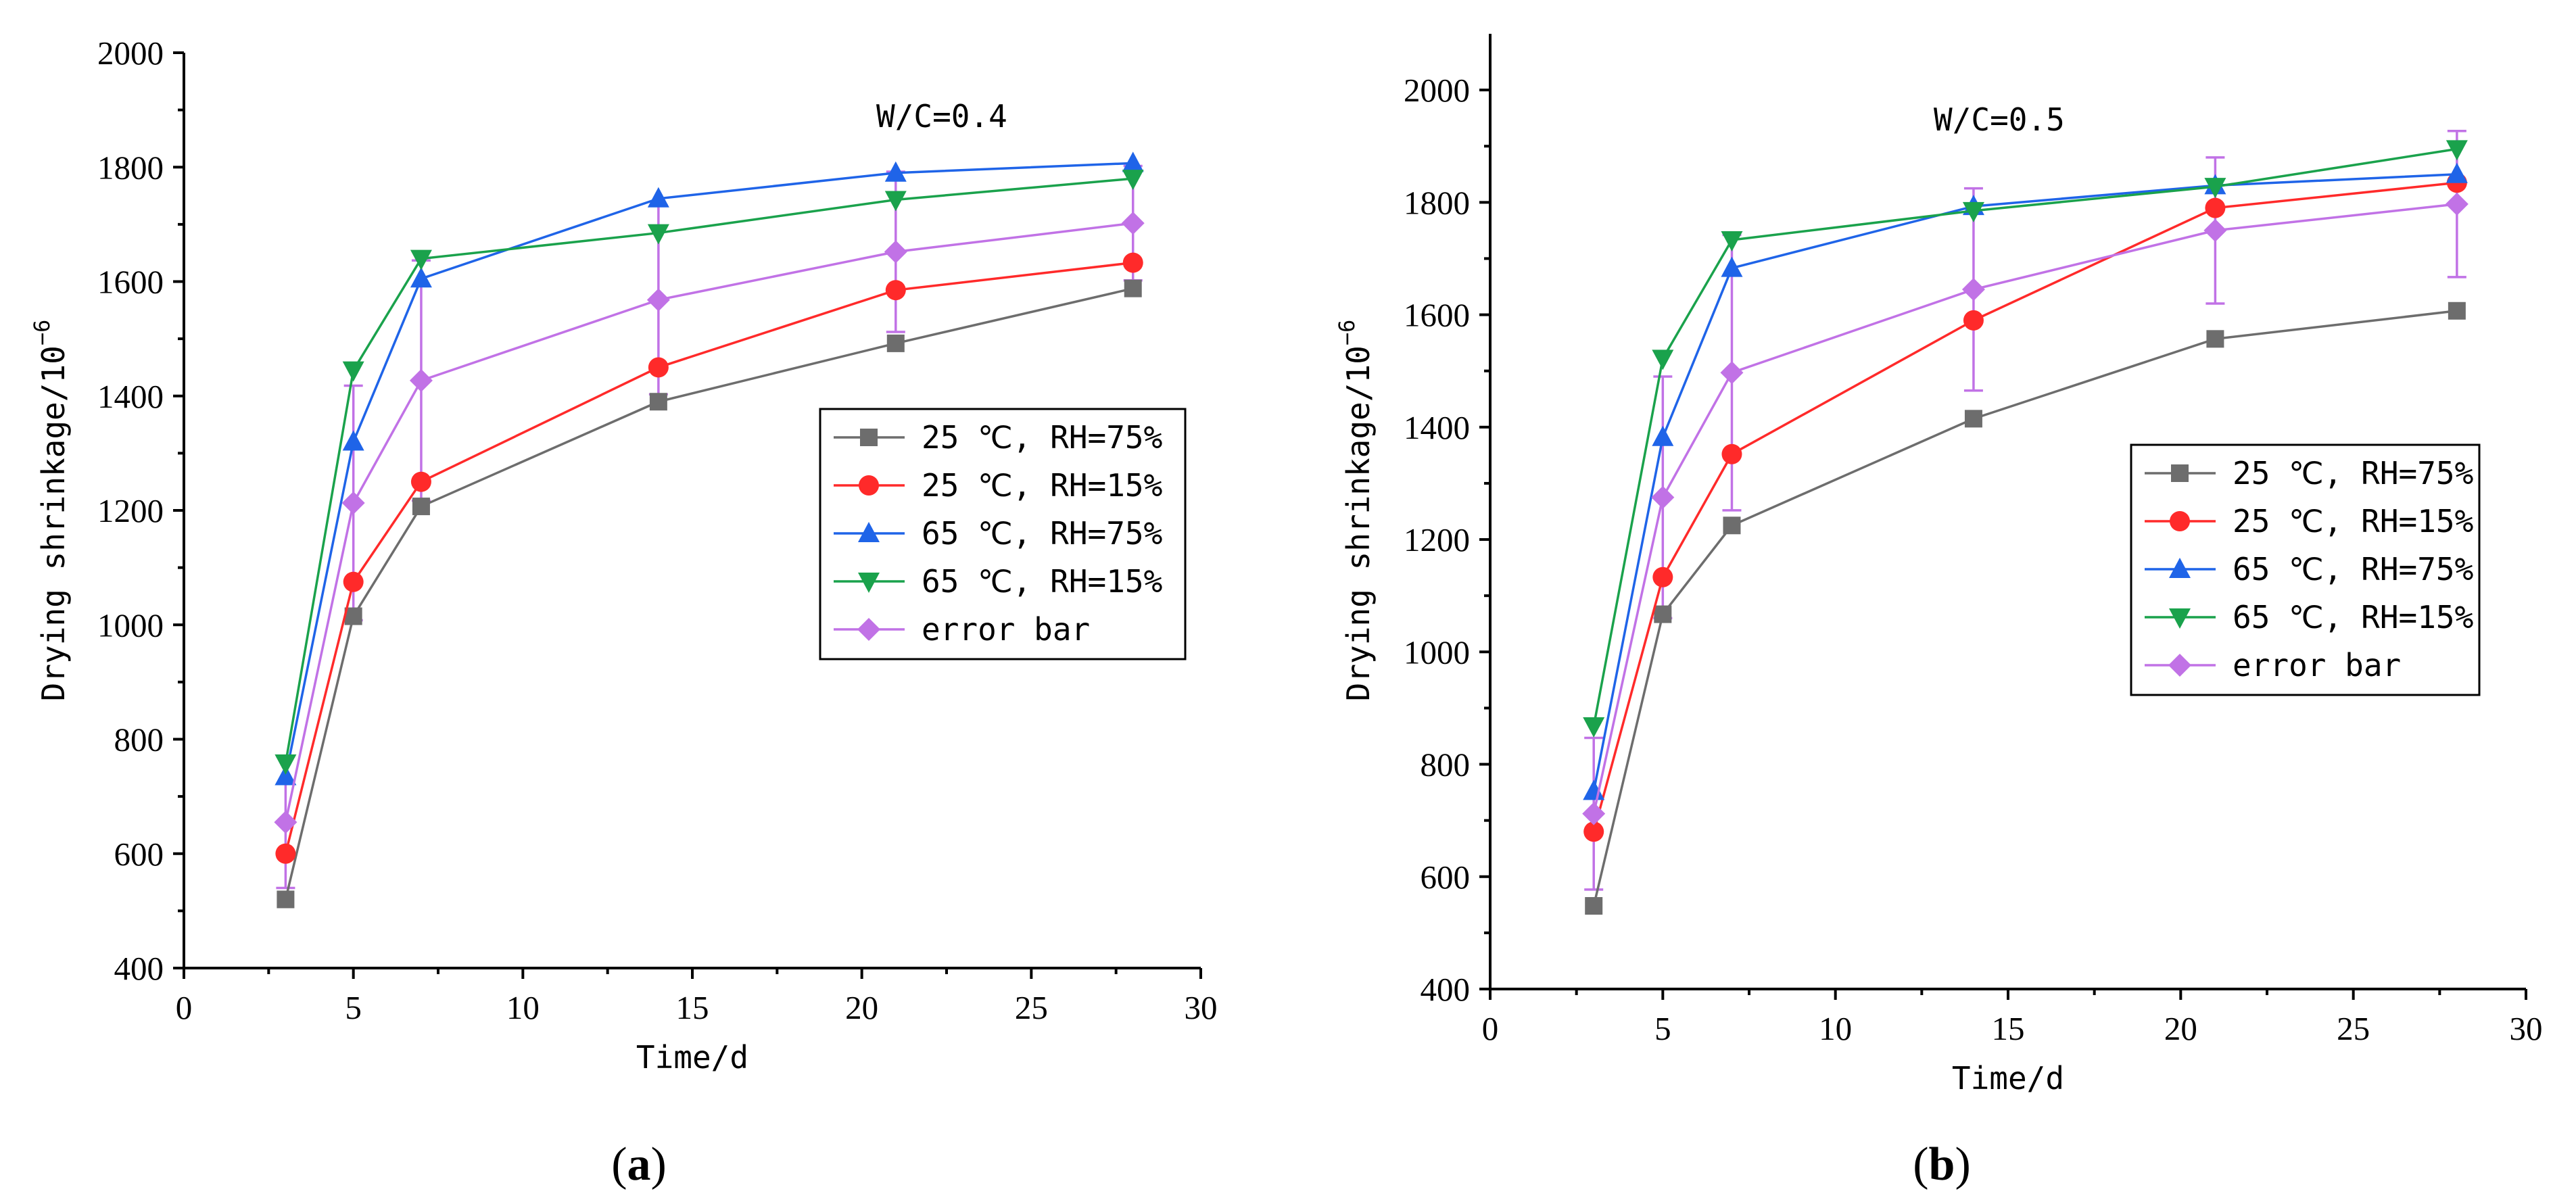 Image resolution: width=2576 pixels, height=1204 pixels. I want to click on y-tick-label: 1400, so click(1437, 427).